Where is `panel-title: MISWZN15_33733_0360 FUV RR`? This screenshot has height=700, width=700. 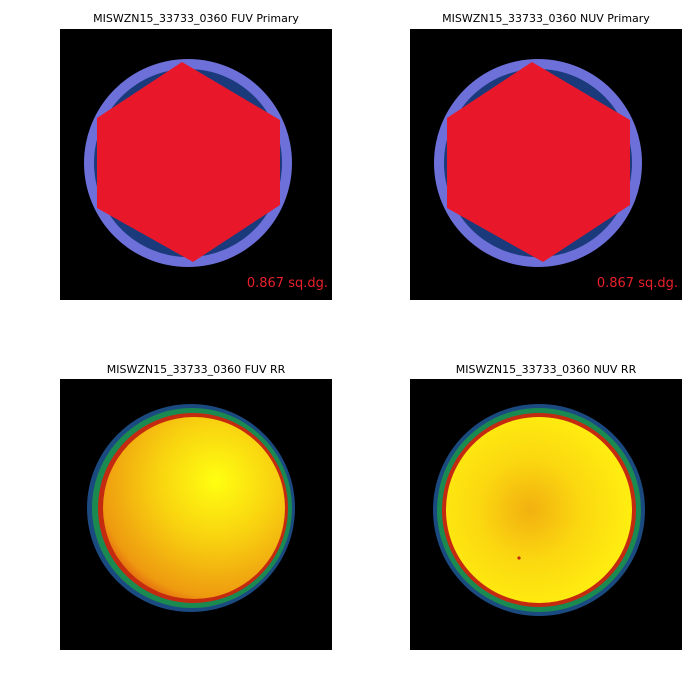 panel-title: MISWZN15_33733_0360 FUV RR is located at coordinates (196, 369).